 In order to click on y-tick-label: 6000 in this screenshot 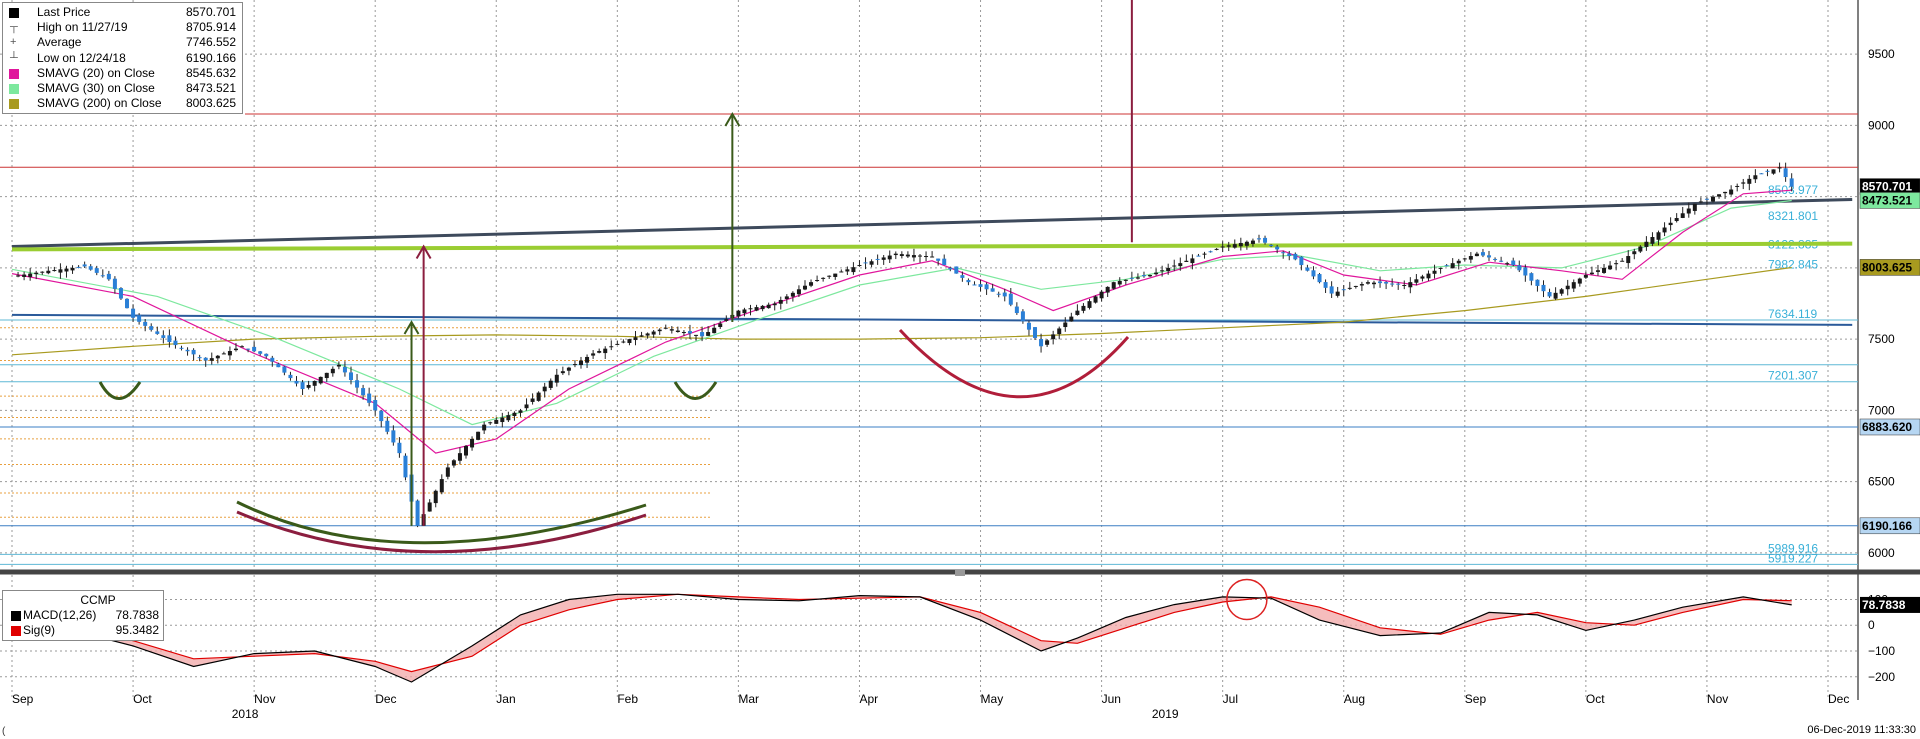, I will do `click(1881, 553)`.